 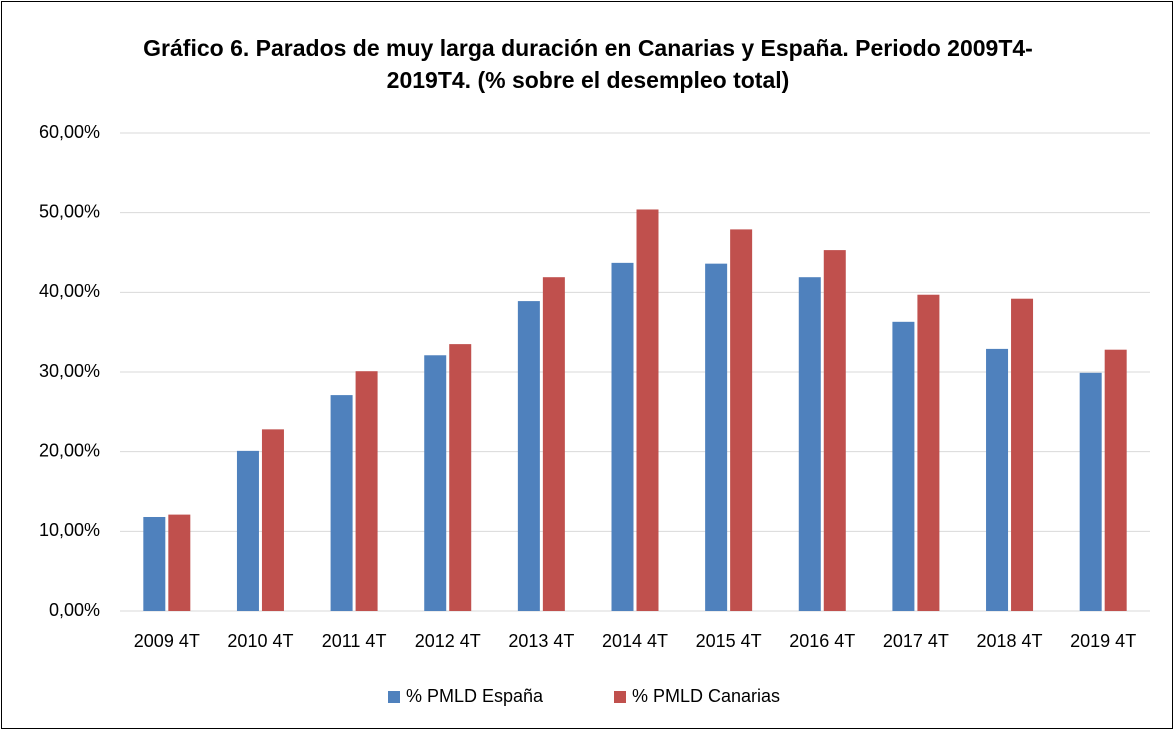 I want to click on y-tick-label: 20,00%, so click(x=69, y=450).